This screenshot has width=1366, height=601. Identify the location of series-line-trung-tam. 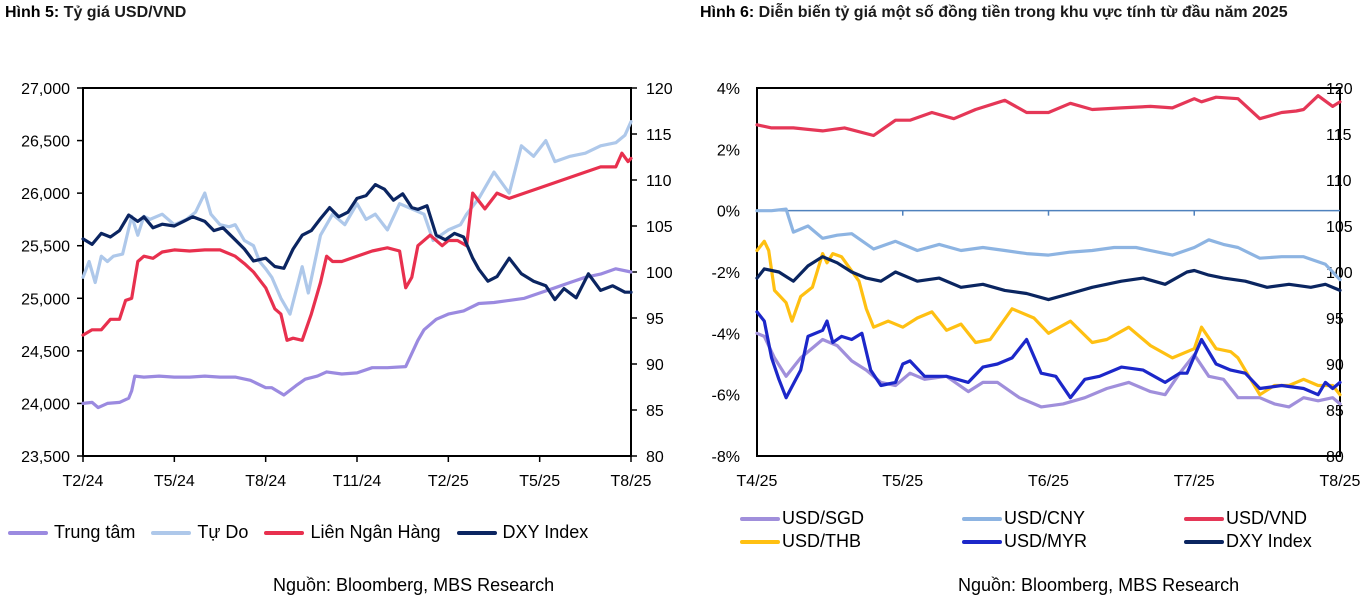
(357, 338).